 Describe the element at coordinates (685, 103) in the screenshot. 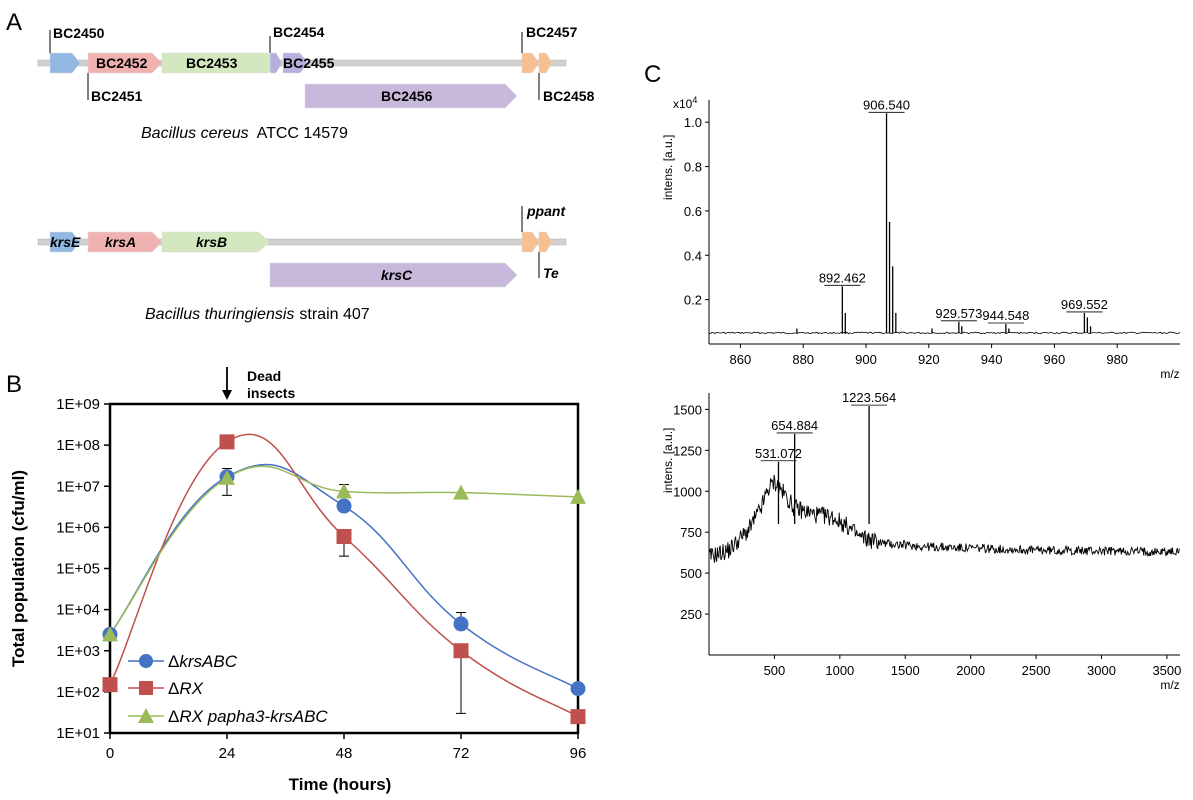

I see `y-scale-multiplier: x104` at that location.